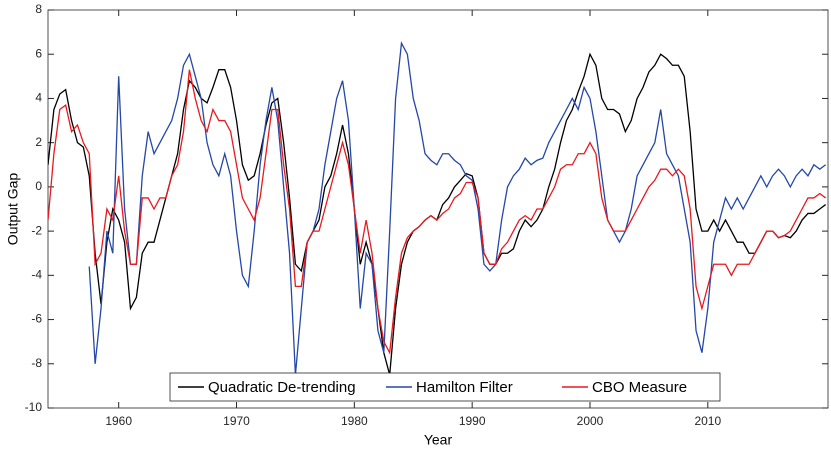 This screenshot has height=452, width=831. What do you see at coordinates (282, 387) in the screenshot?
I see `legend-label: Quadratic De-trending` at bounding box center [282, 387].